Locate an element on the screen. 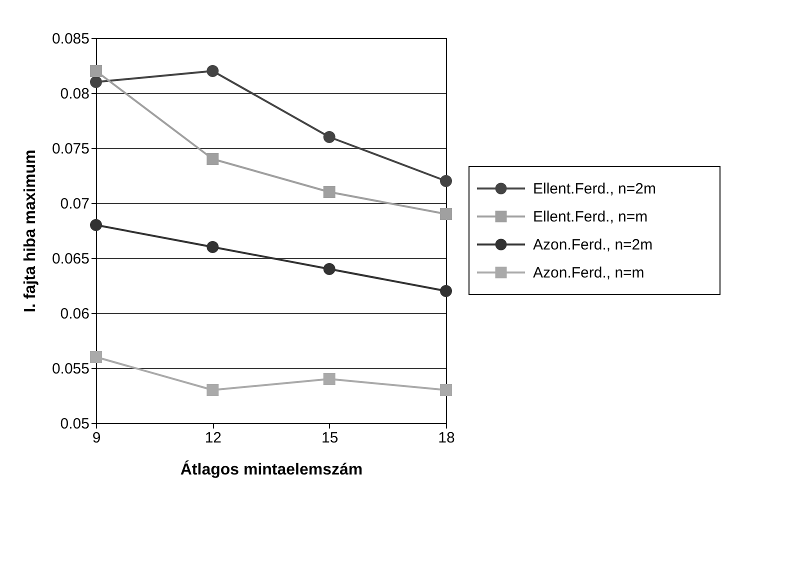  y-tick-label: 0.06 is located at coordinates (75, 314).